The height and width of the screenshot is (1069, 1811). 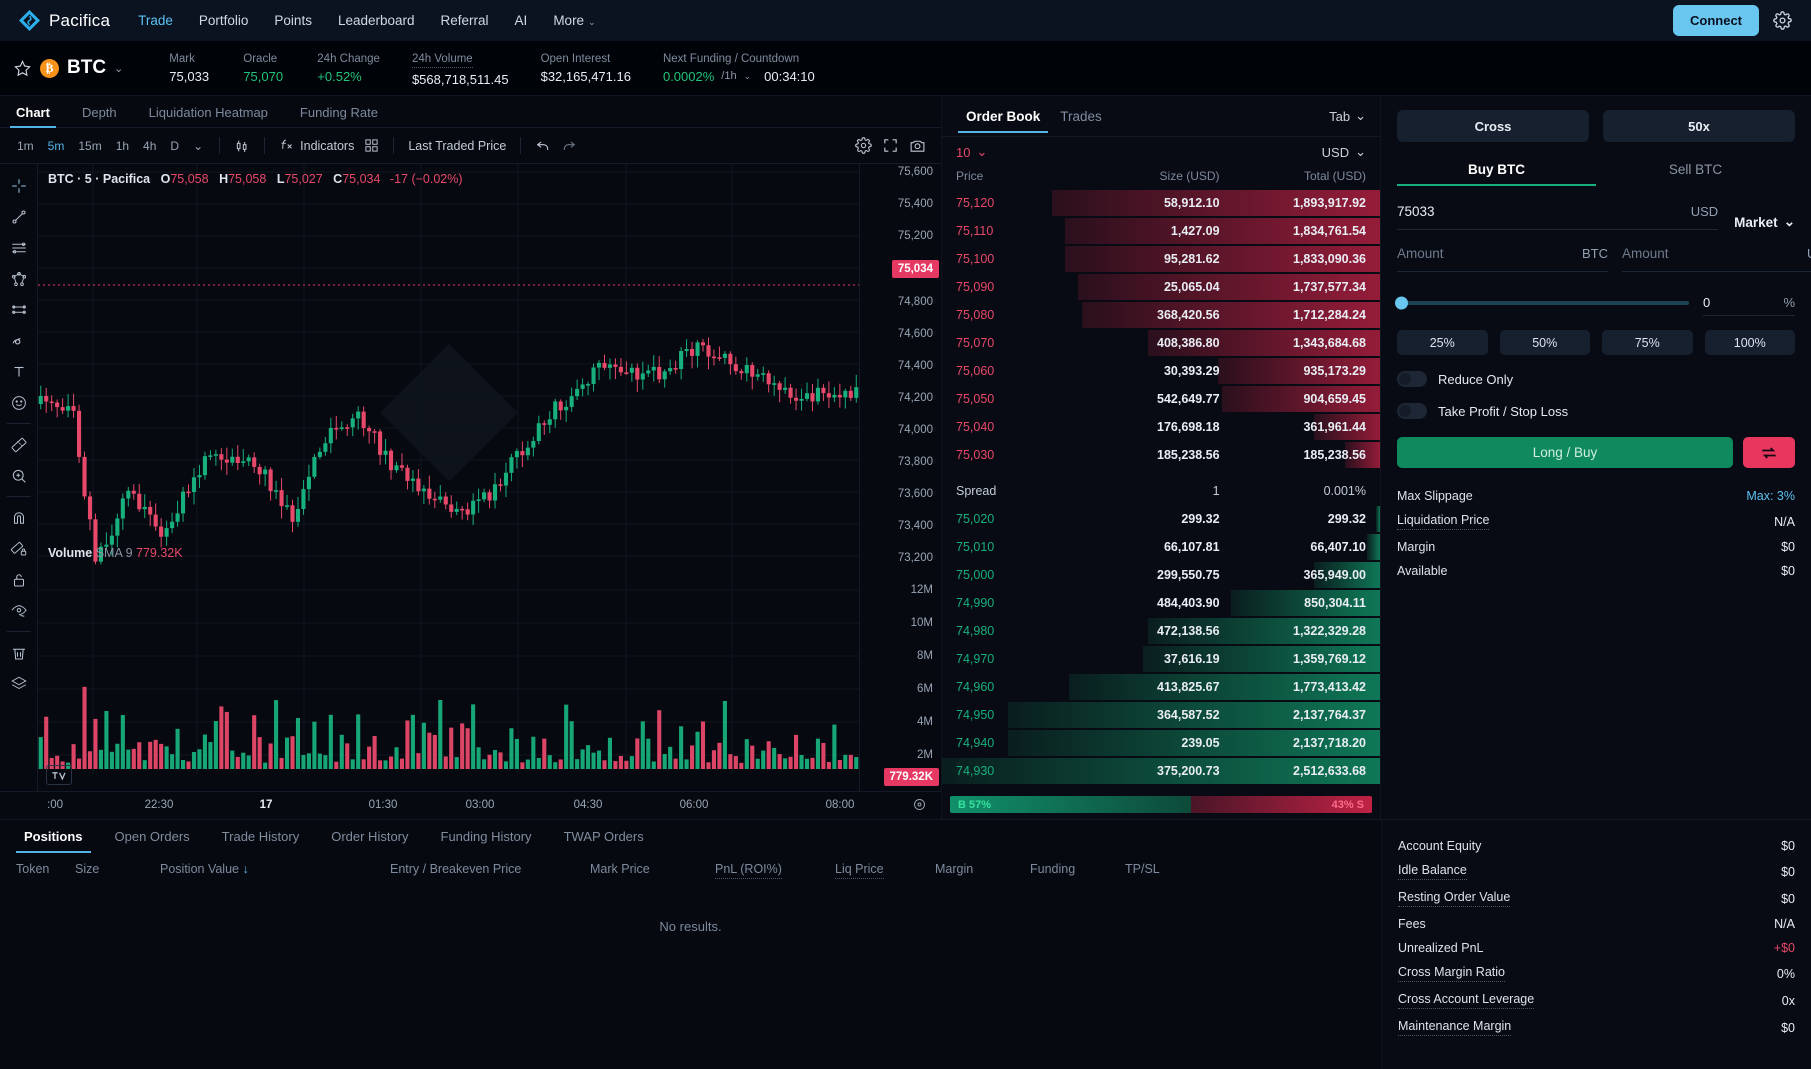 I want to click on order-book-row: 74,930 375,200.73 2,512,633.68, so click(x=1161, y=771).